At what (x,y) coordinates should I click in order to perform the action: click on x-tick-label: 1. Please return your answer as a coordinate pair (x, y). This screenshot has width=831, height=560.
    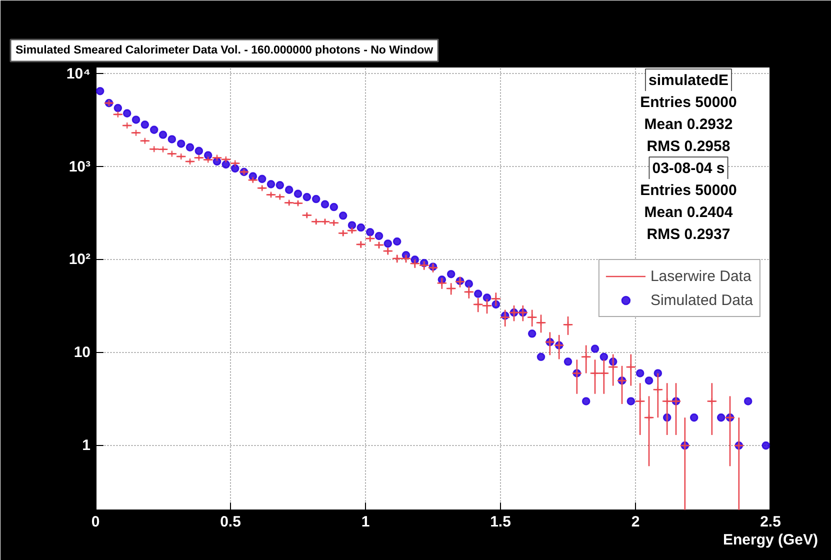
    Looking at the image, I should click on (365, 522).